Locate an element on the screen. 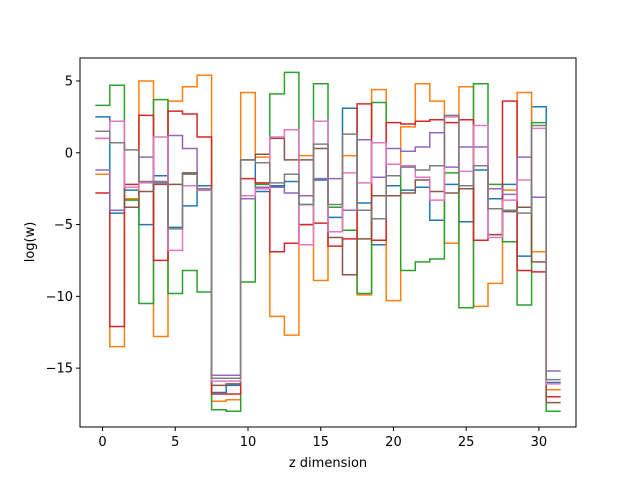 Image resolution: width=640 pixels, height=480 pixels. x-tick-label: 30 is located at coordinates (539, 442).